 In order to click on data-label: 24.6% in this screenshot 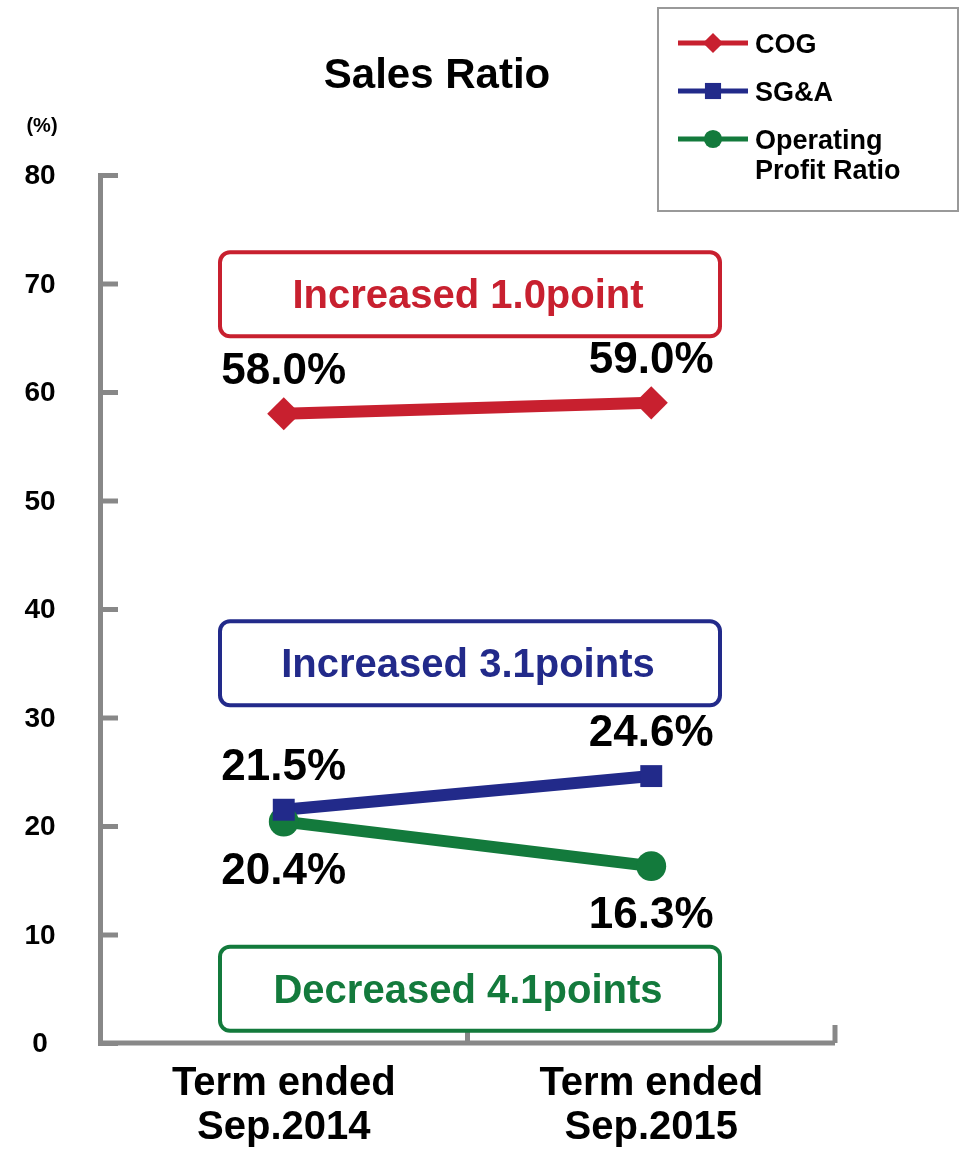, I will do `click(651, 731)`.